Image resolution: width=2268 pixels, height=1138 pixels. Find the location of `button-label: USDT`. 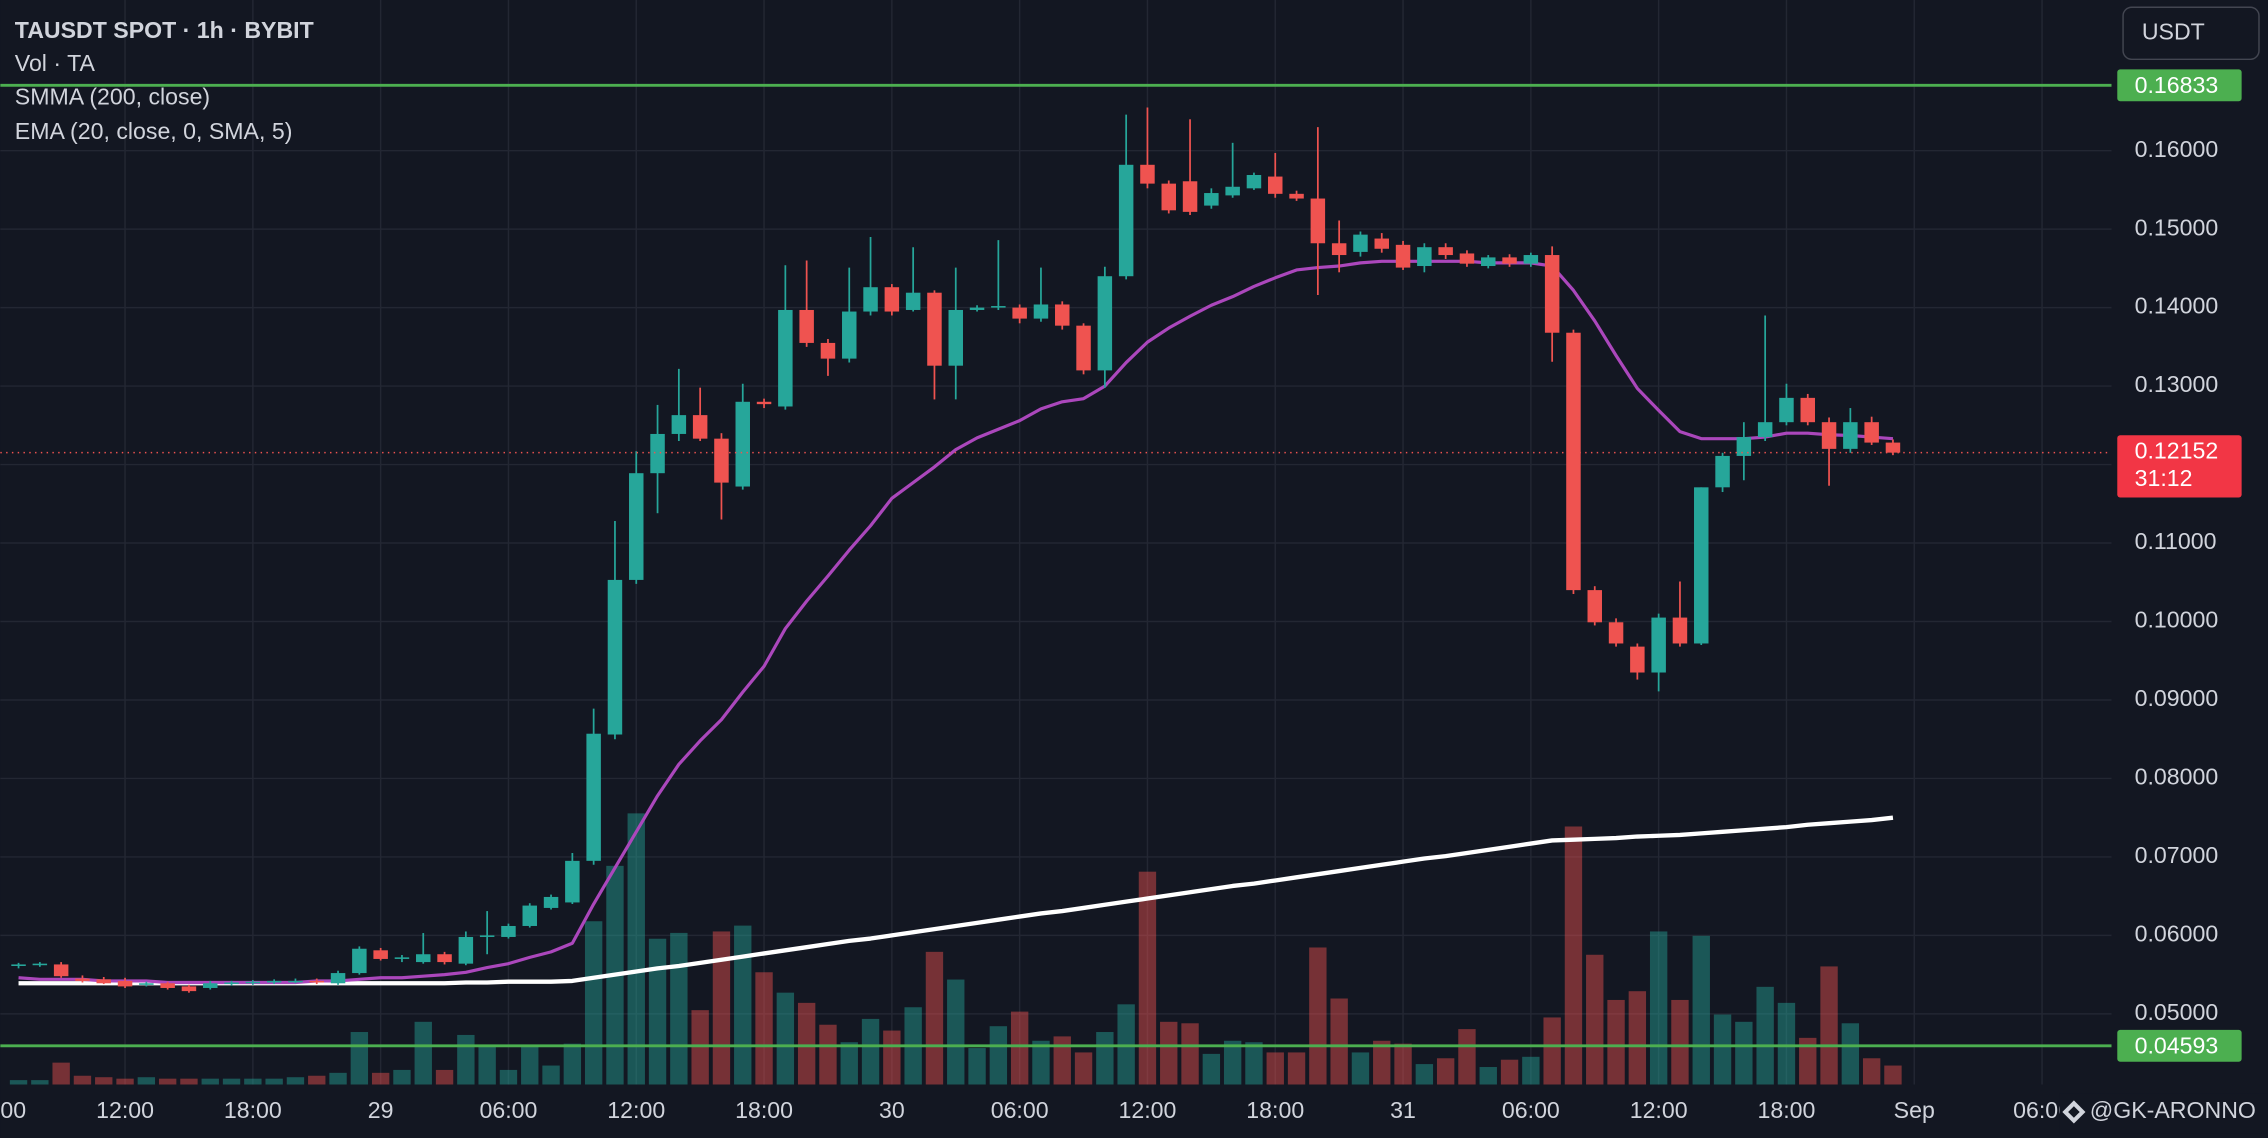

button-label: USDT is located at coordinates (2173, 31).